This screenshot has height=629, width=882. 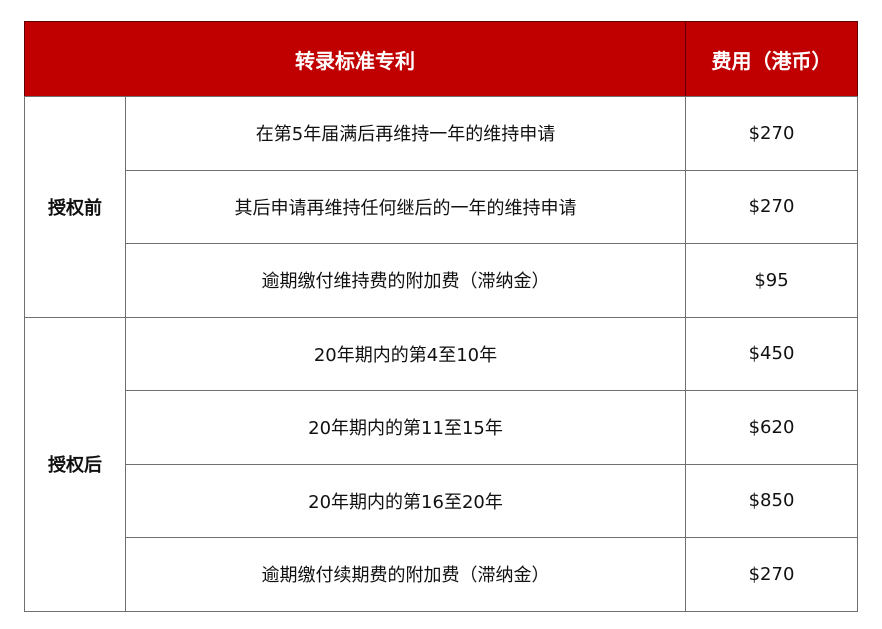 What do you see at coordinates (405, 353) in the screenshot?
I see `item-cell: 20年期内的第4至10年` at bounding box center [405, 353].